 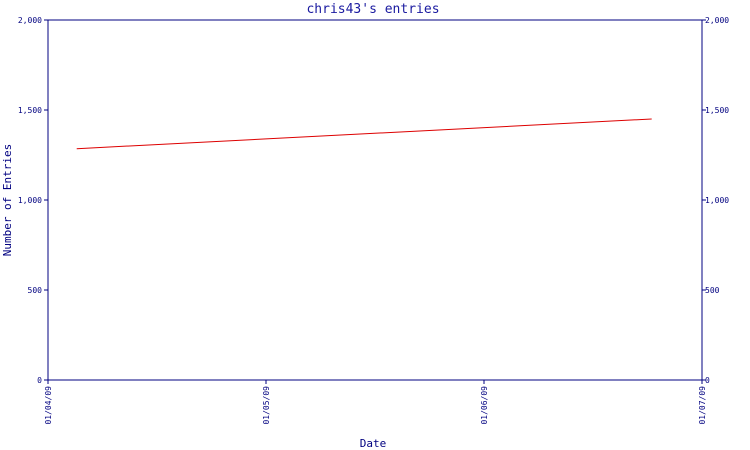 What do you see at coordinates (266, 405) in the screenshot?
I see `x-tick-label: 01/05/09` at bounding box center [266, 405].